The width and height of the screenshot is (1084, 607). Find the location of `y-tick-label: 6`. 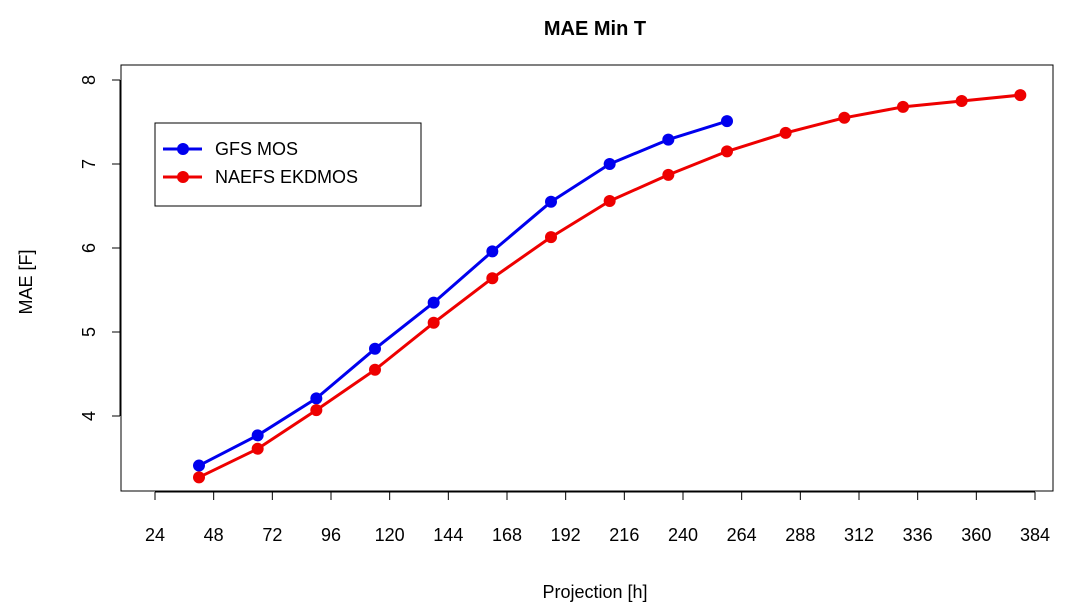

y-tick-label: 6 is located at coordinates (89, 248).